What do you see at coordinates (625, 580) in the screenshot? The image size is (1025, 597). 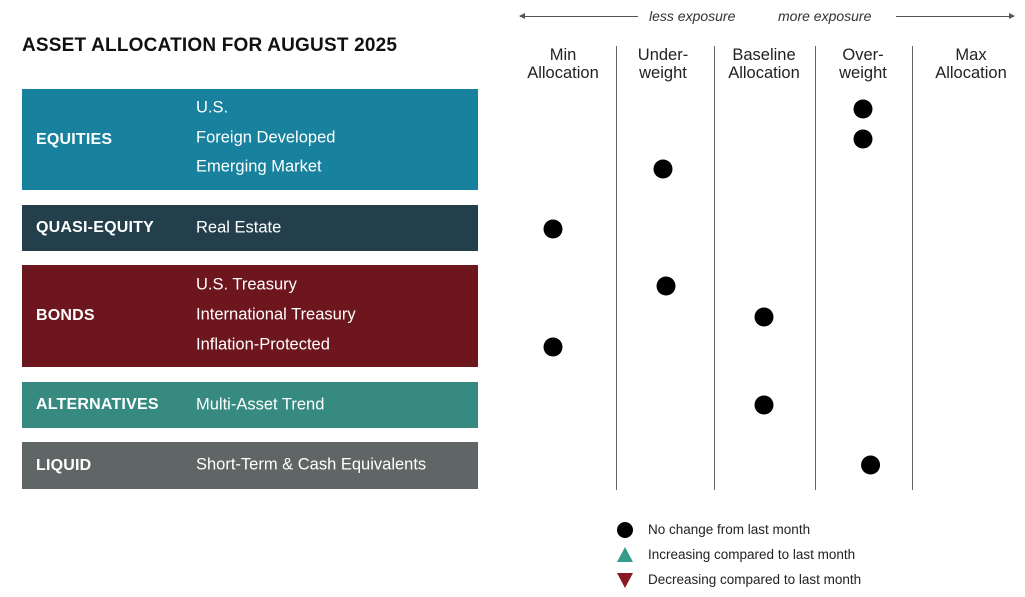 I see `triangle-down-icon` at bounding box center [625, 580].